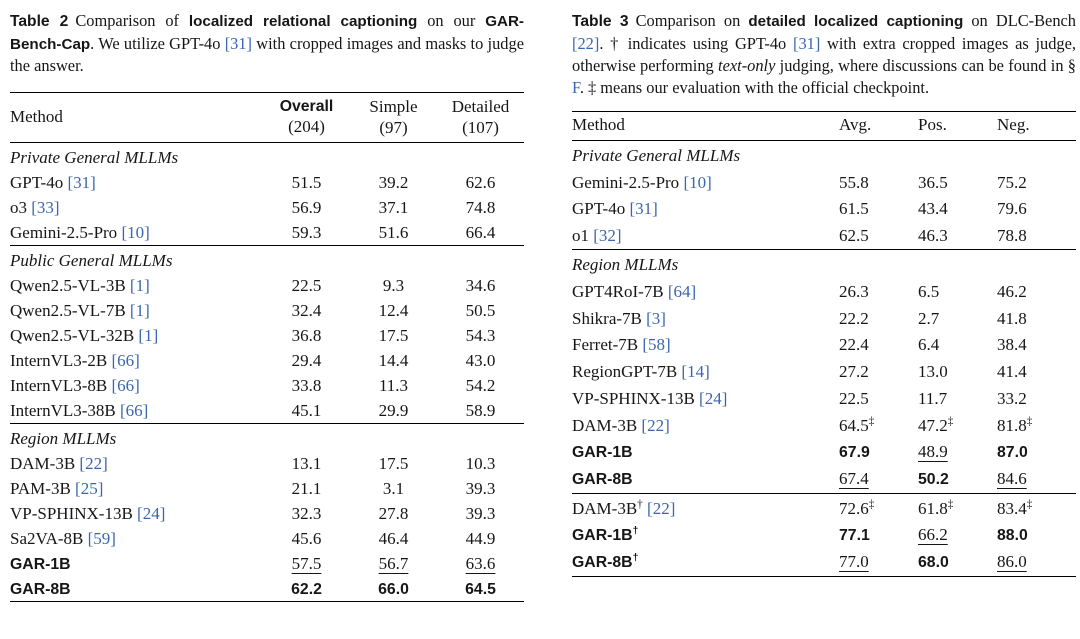  I want to click on method-name: GAR-8B, so click(40, 589).